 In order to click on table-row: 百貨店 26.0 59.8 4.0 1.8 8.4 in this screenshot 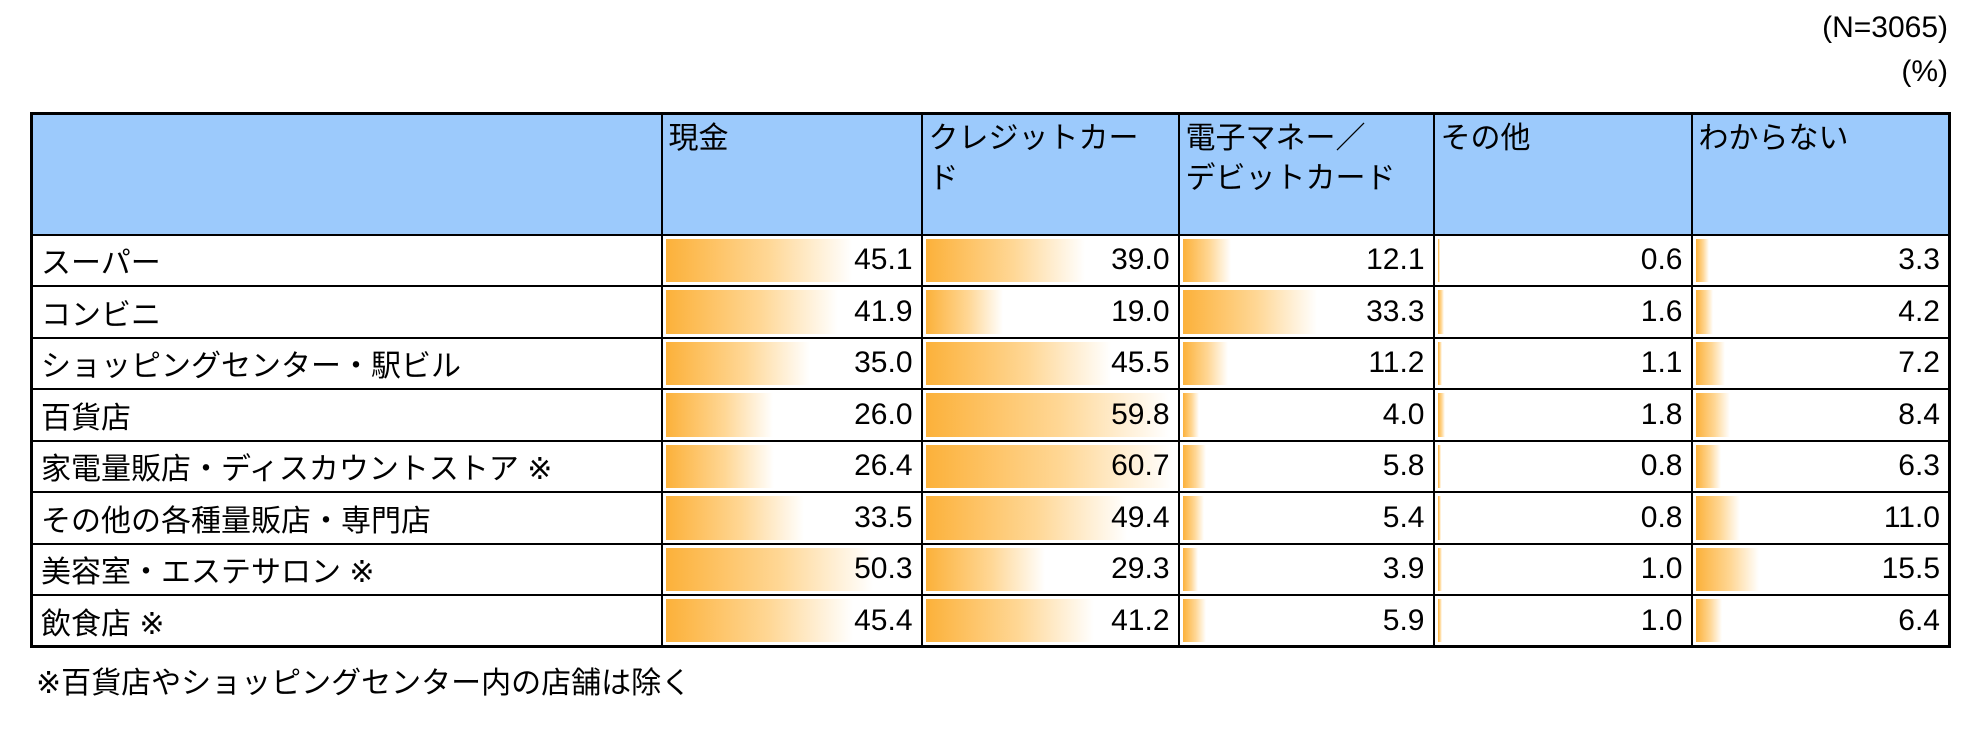, I will do `click(990, 415)`.